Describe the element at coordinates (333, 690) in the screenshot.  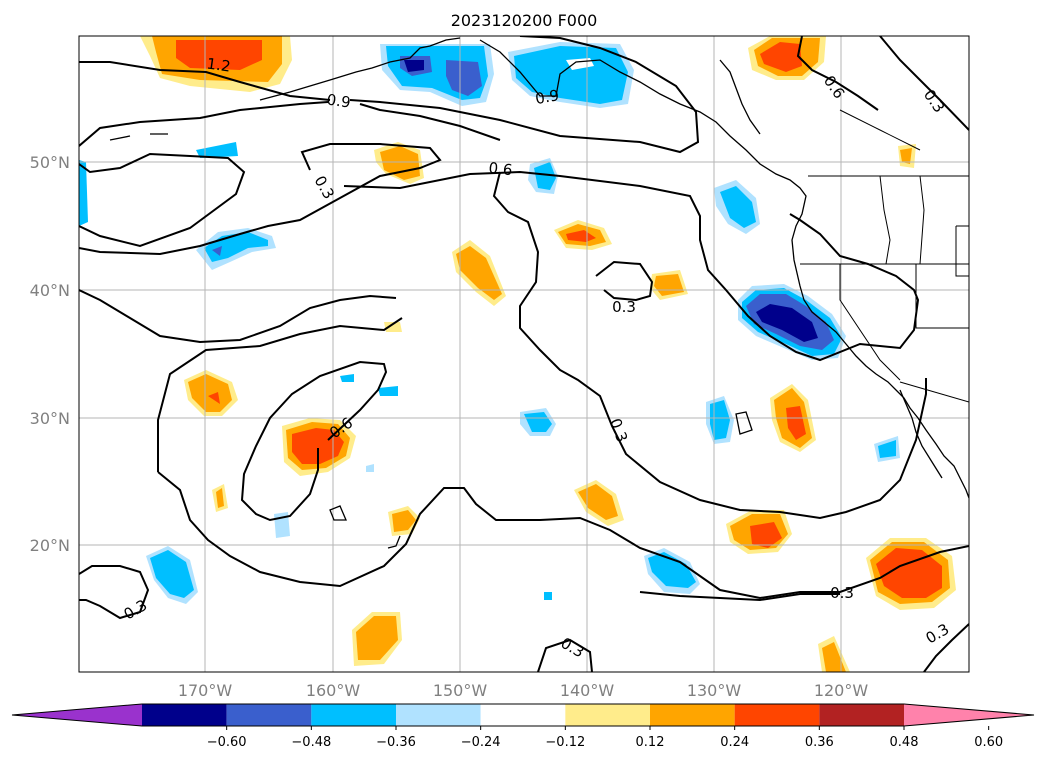
I see `lon-label: 160°W` at that location.